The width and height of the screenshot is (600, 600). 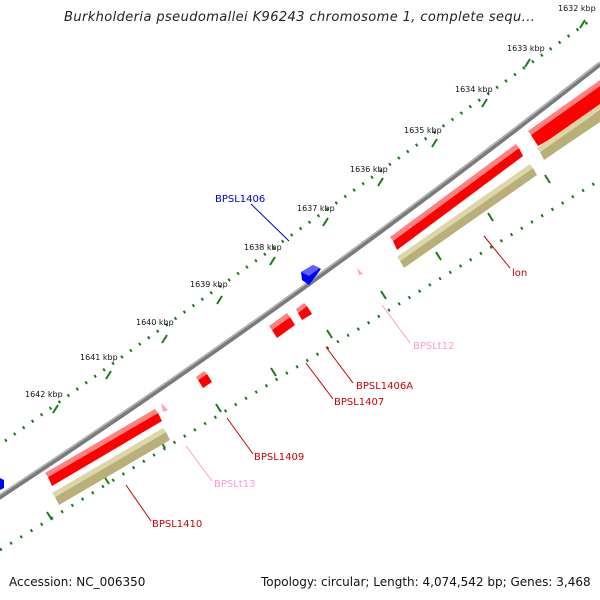 What do you see at coordinates (234, 484) in the screenshot?
I see `label-bpslt13: BPSLt13` at bounding box center [234, 484].